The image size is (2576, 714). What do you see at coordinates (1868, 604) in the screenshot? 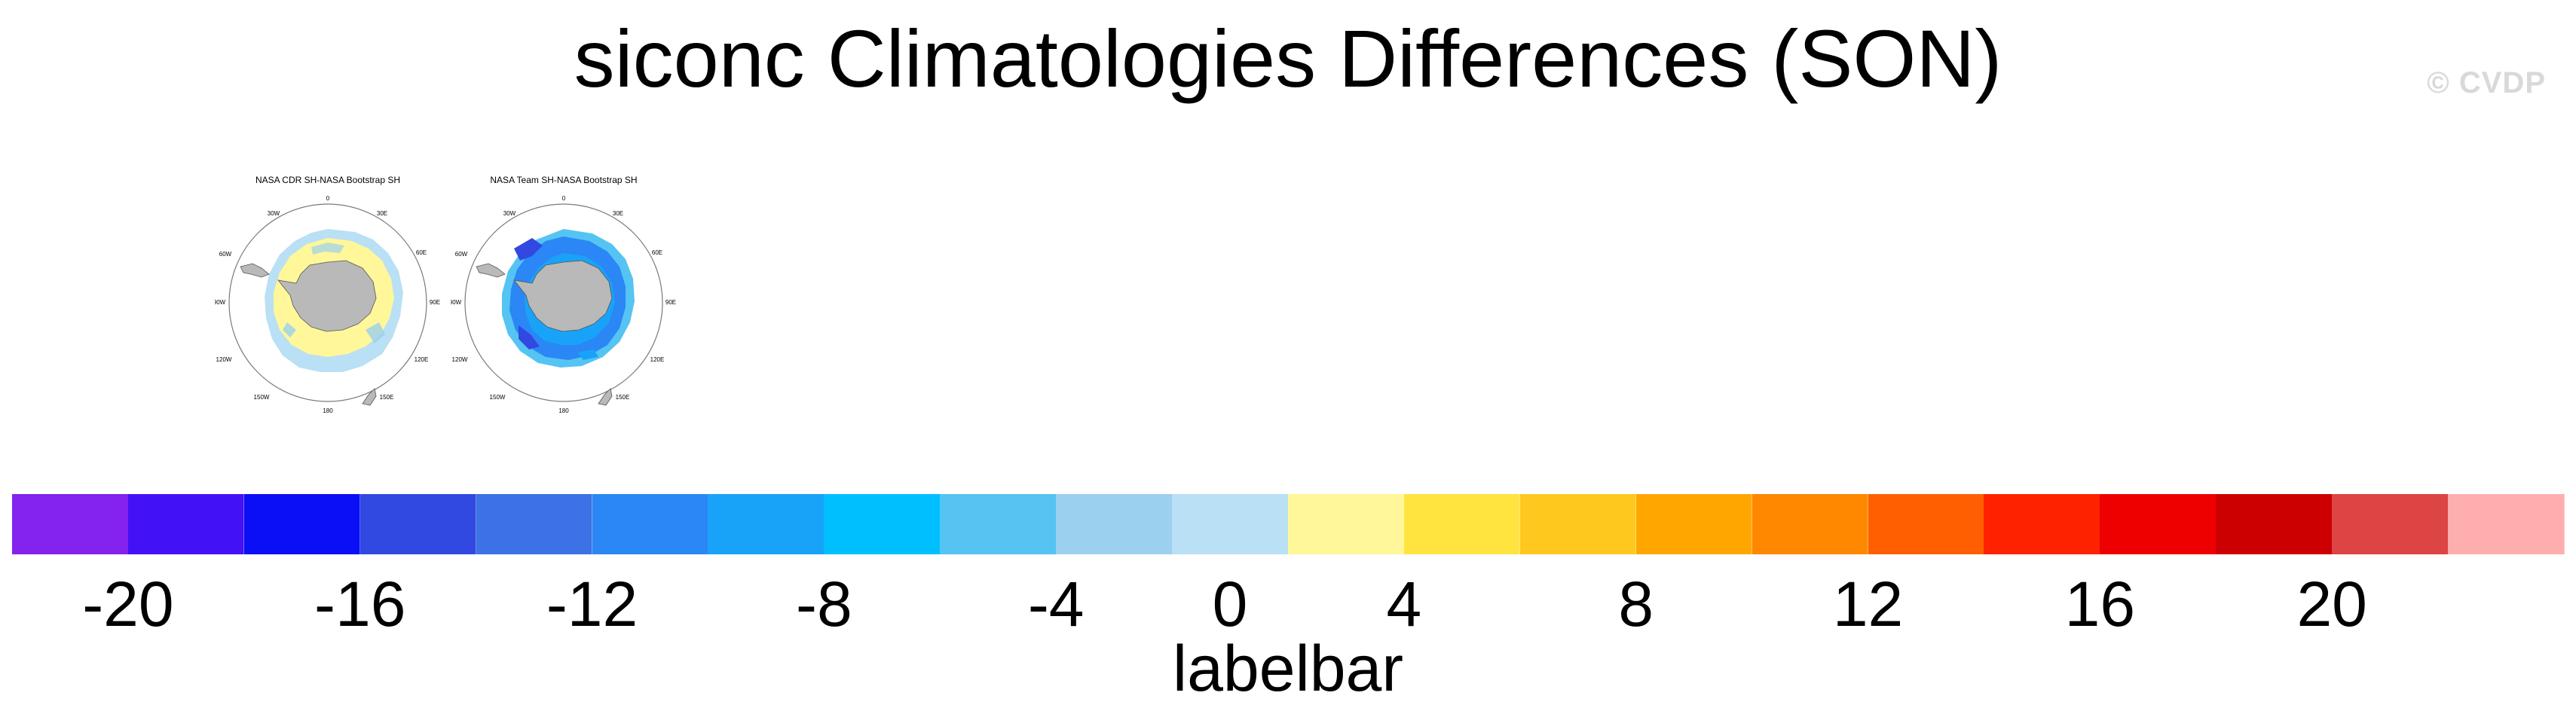
I see `colorbar-tick-label: 12` at bounding box center [1868, 604].